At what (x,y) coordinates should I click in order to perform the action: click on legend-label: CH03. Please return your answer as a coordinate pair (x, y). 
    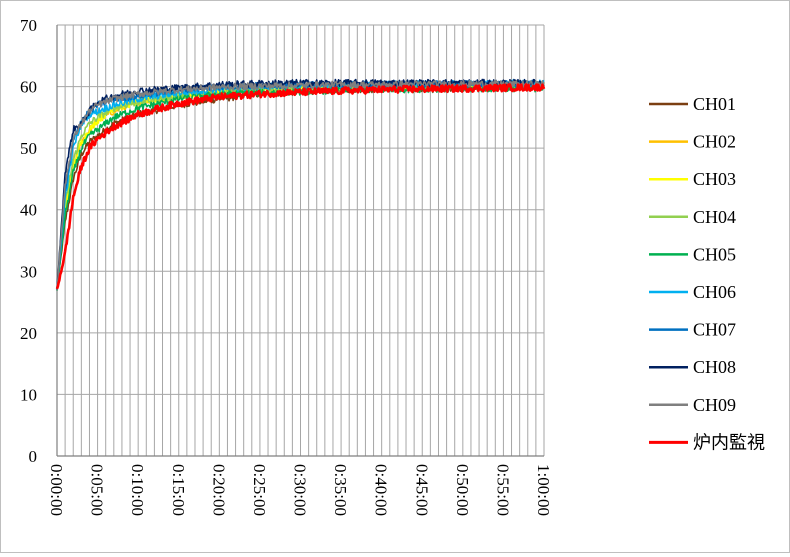
    Looking at the image, I should click on (714, 179).